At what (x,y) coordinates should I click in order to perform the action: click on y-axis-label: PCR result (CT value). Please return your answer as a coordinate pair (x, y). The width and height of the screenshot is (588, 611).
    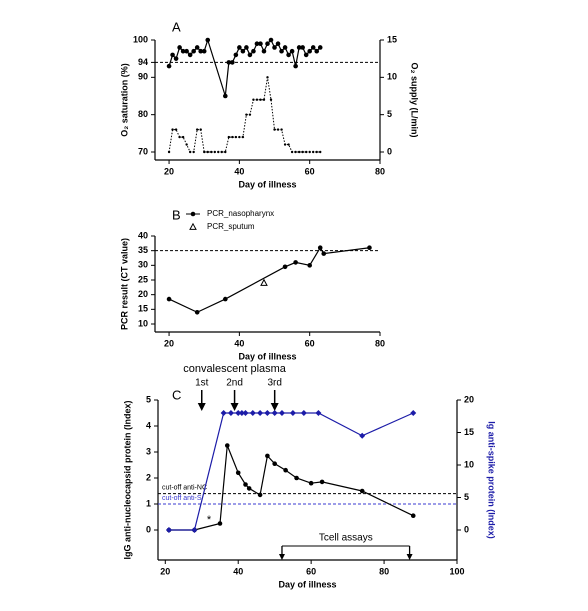
    Looking at the image, I should click on (124, 284).